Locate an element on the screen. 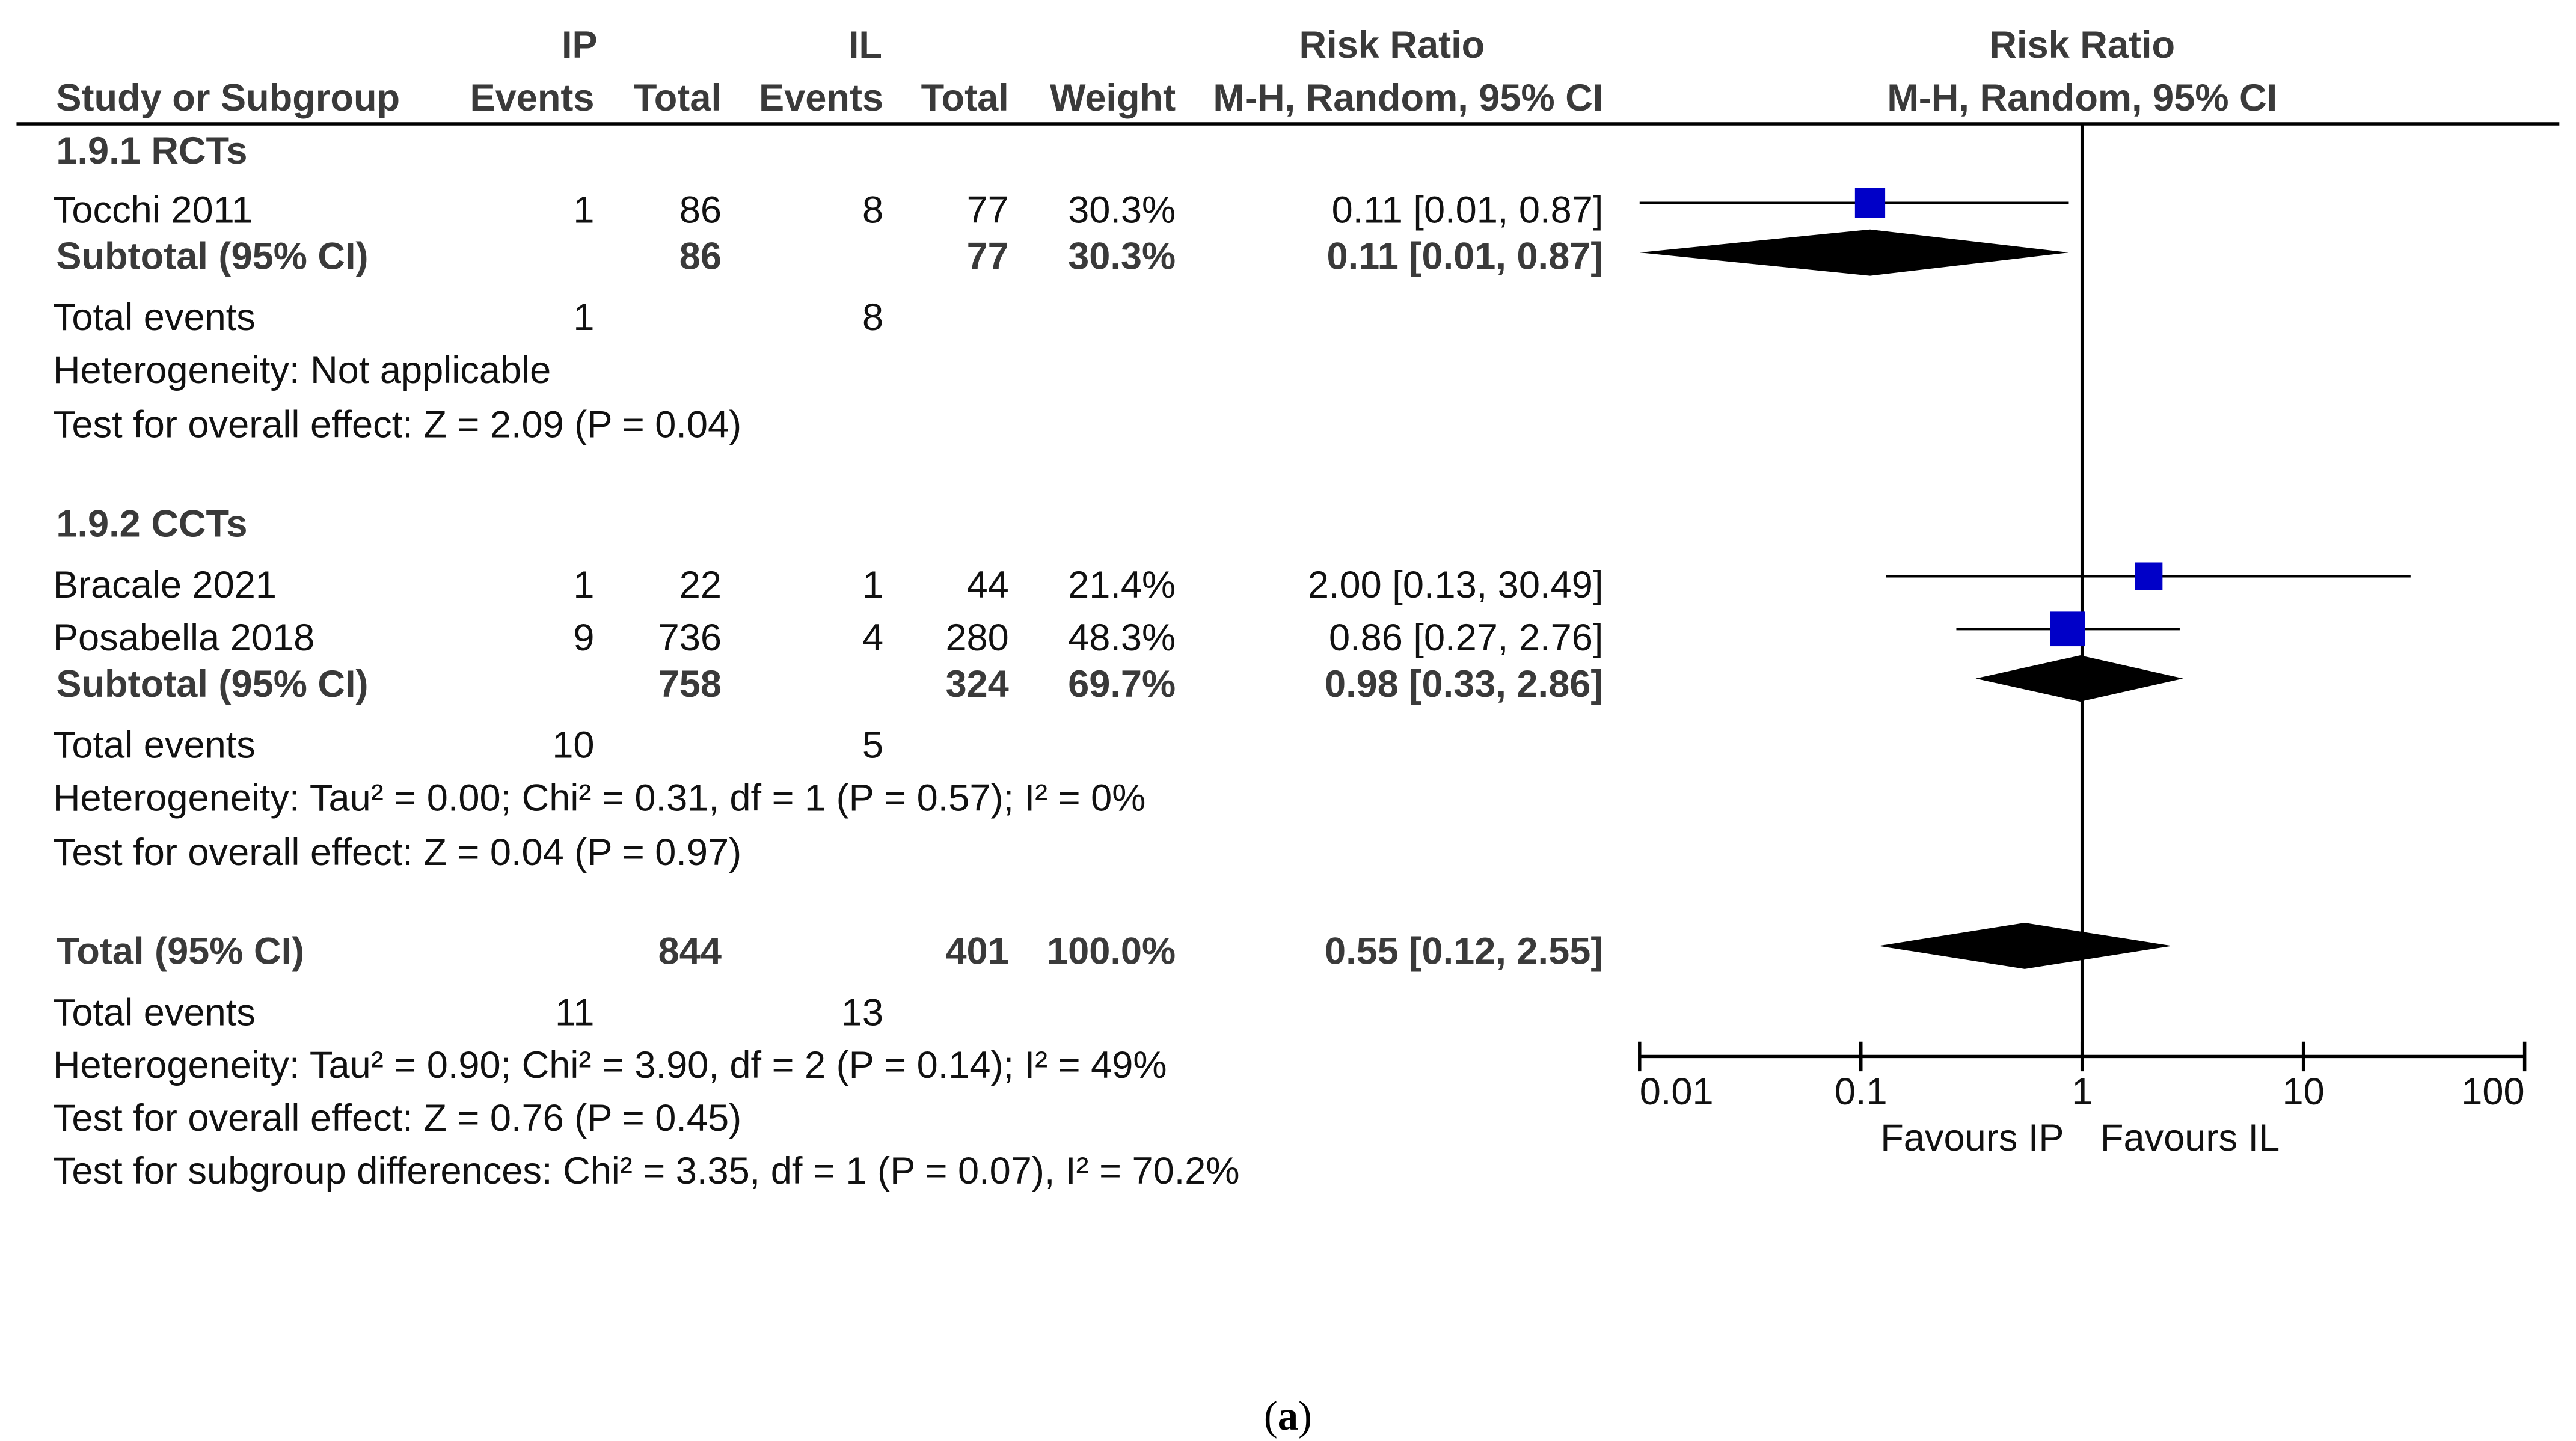 The image size is (2576, 1441). header-method-plot: M-H, Random, 95% CI is located at coordinates (2082, 98).